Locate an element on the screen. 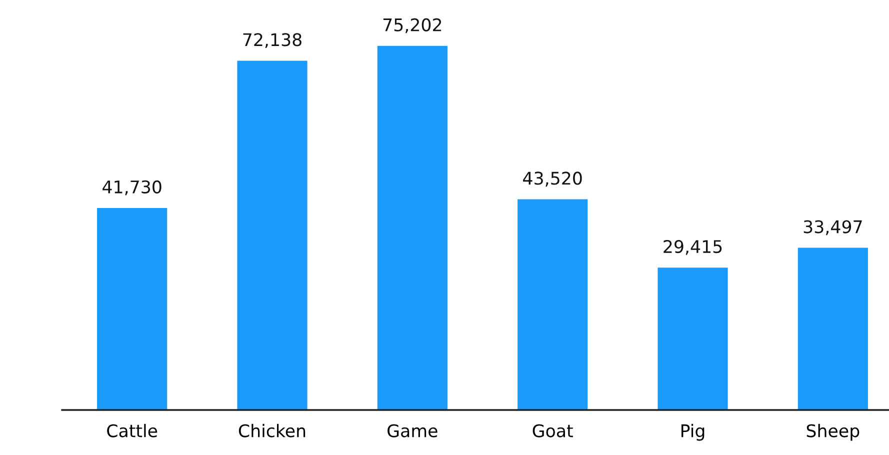 The image size is (889, 455). data-label: 43,520 is located at coordinates (552, 179).